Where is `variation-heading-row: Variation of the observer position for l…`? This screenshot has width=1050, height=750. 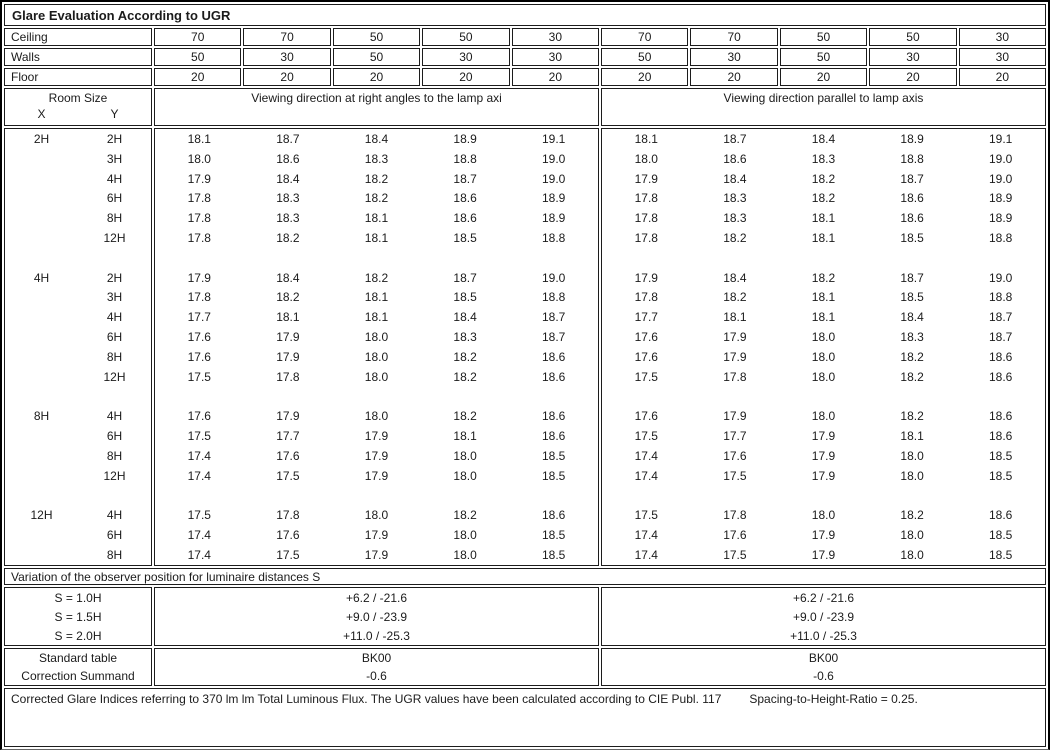 variation-heading-row: Variation of the observer position for l… is located at coordinates (525, 576).